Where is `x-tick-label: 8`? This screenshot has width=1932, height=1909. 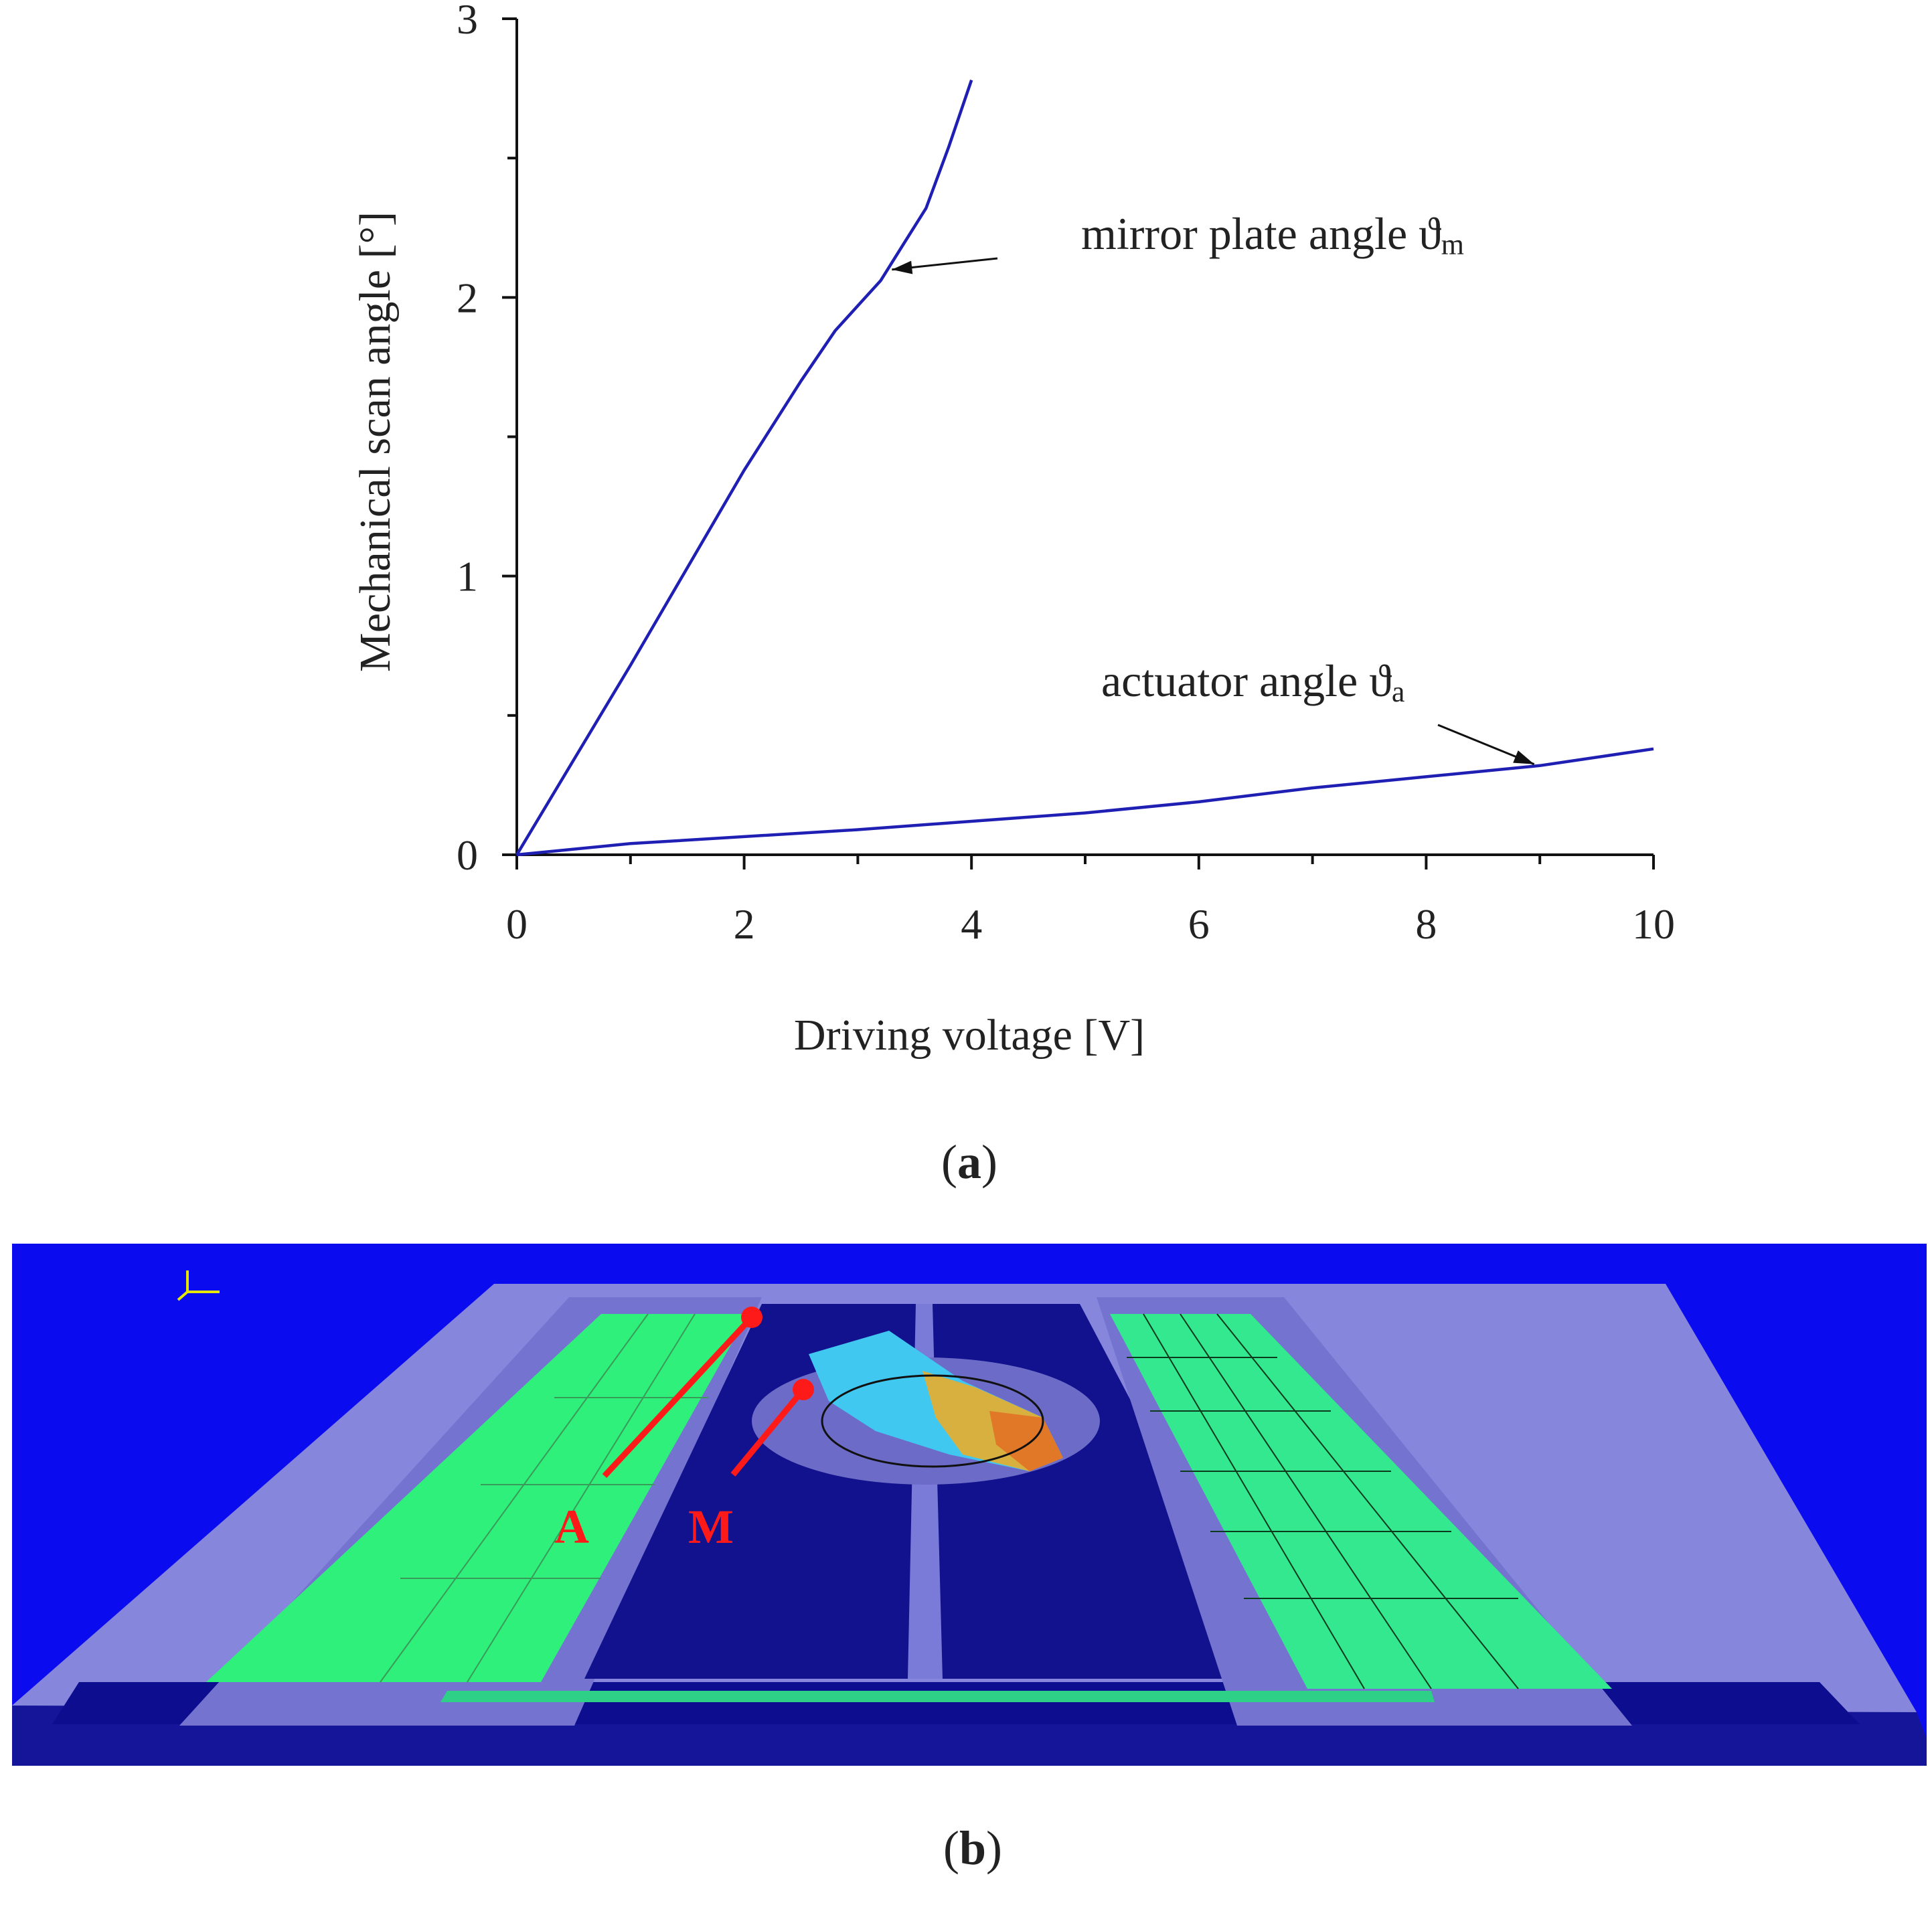
x-tick-label: 8 is located at coordinates (1426, 924).